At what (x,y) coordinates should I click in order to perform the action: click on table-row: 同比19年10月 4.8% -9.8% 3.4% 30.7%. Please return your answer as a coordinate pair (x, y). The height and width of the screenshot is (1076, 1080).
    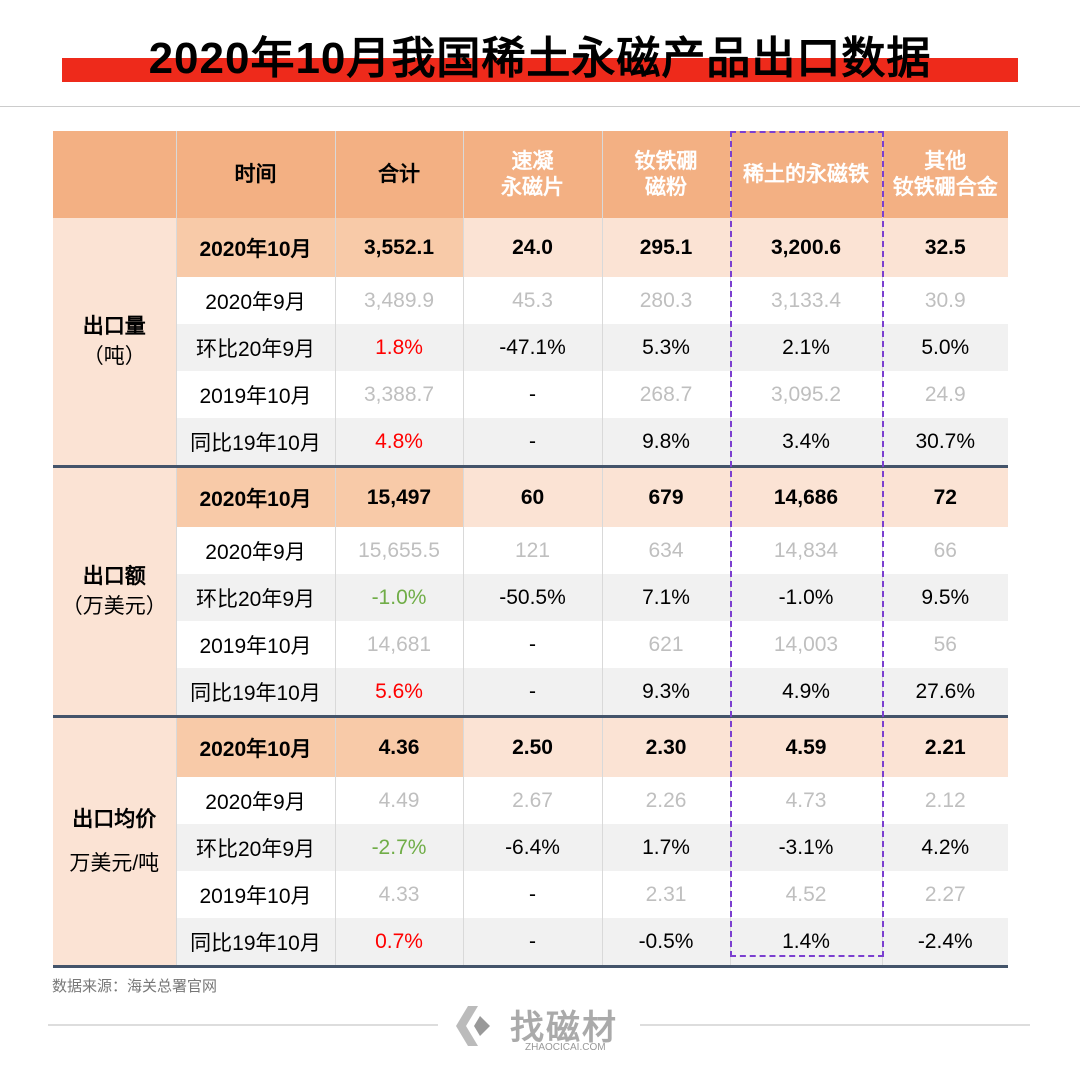
    Looking at the image, I should click on (530, 443).